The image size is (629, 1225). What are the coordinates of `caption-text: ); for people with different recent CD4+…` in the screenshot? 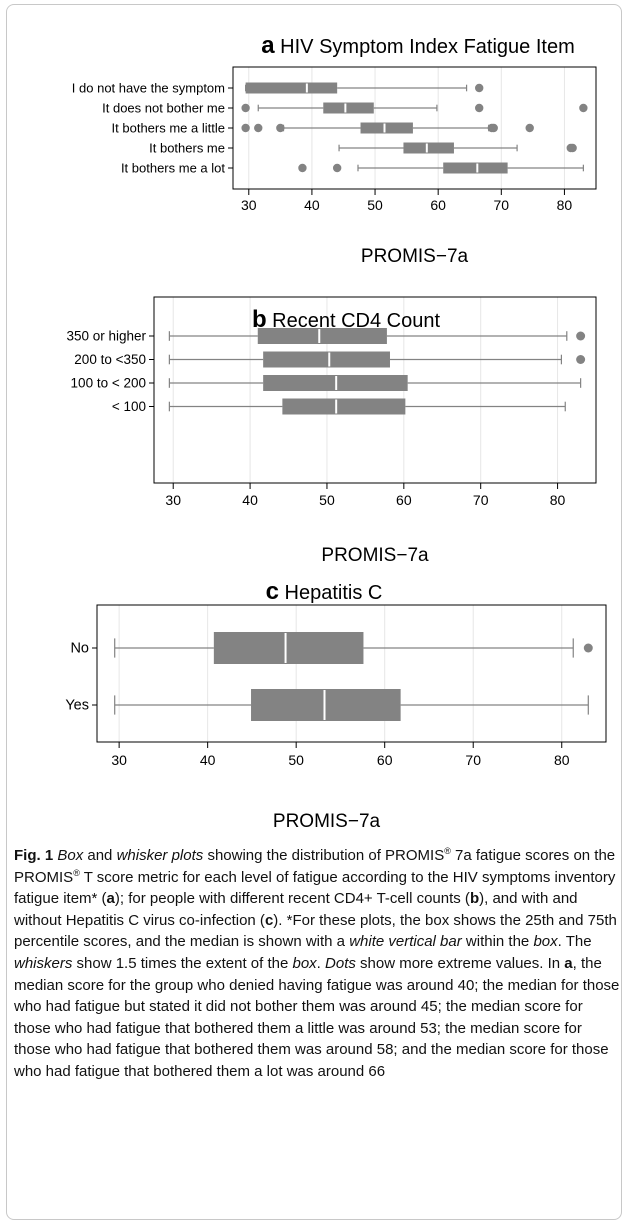 It's located at (292, 899).